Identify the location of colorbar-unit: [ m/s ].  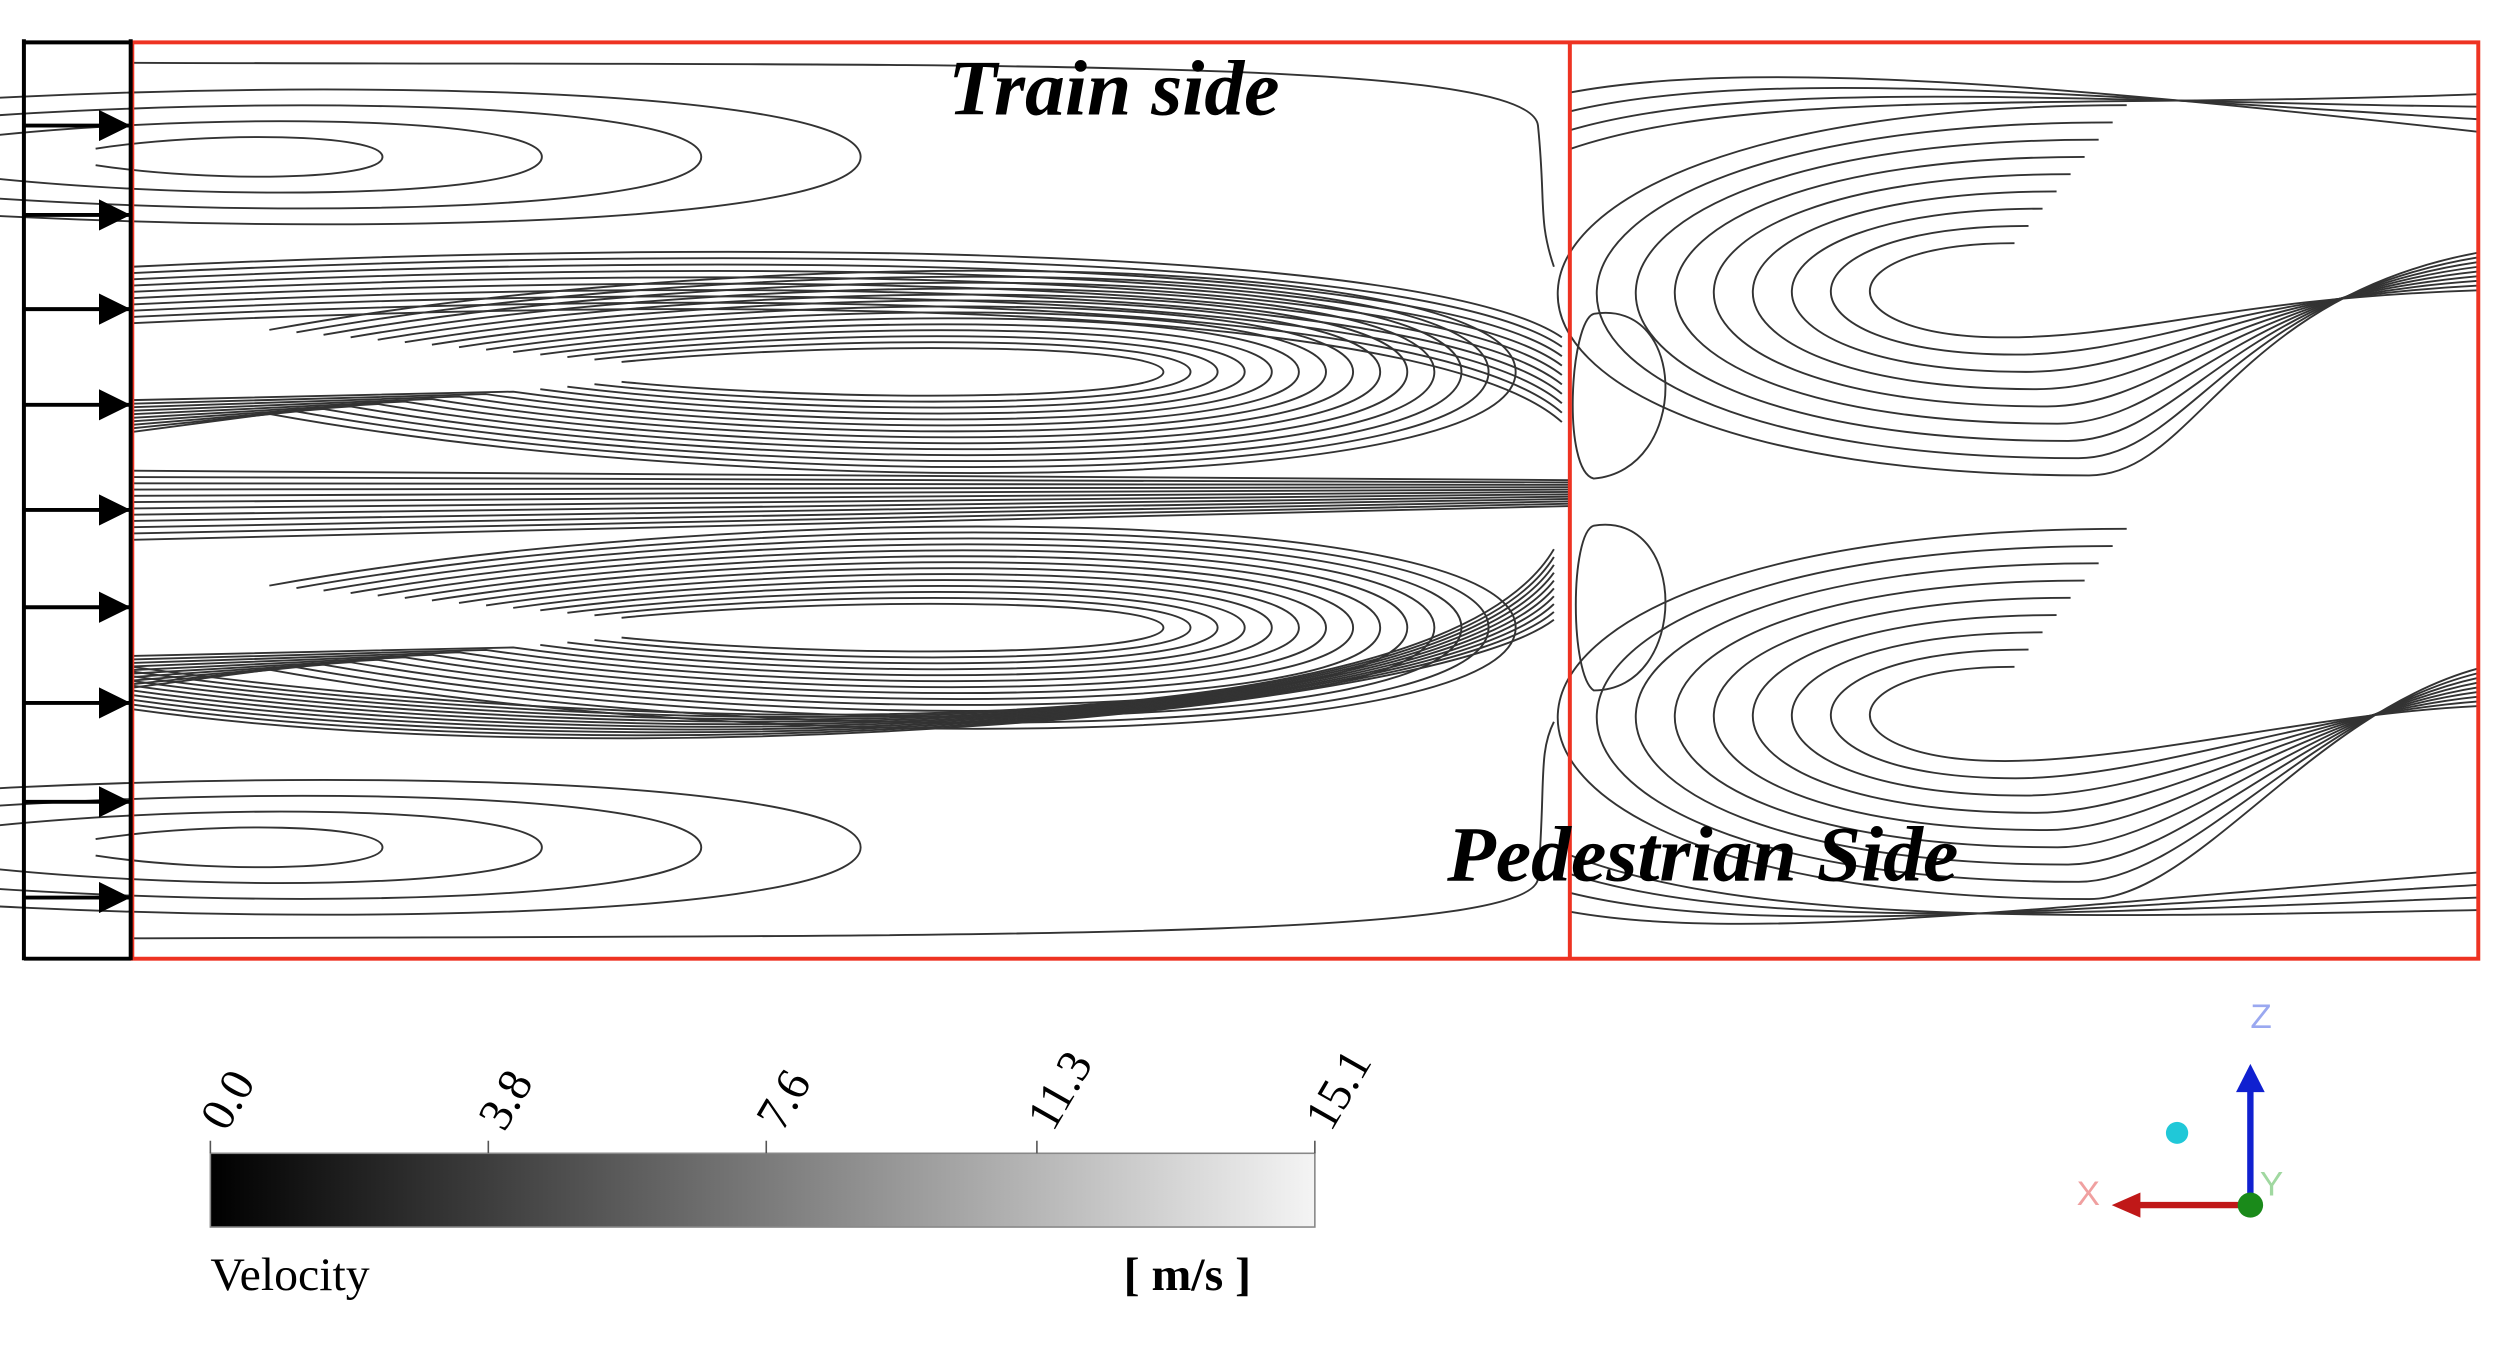
(1187, 1275).